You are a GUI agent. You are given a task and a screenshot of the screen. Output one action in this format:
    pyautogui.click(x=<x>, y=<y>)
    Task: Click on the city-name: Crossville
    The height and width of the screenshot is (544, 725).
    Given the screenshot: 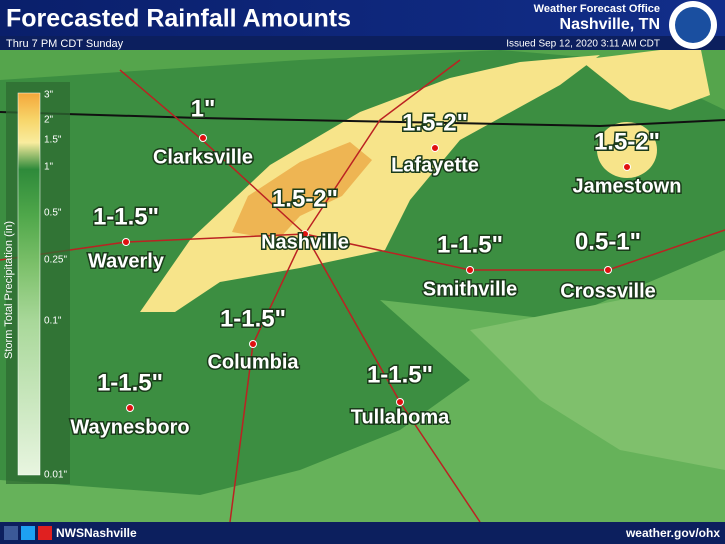 What is the action you would take?
    pyautogui.click(x=608, y=291)
    